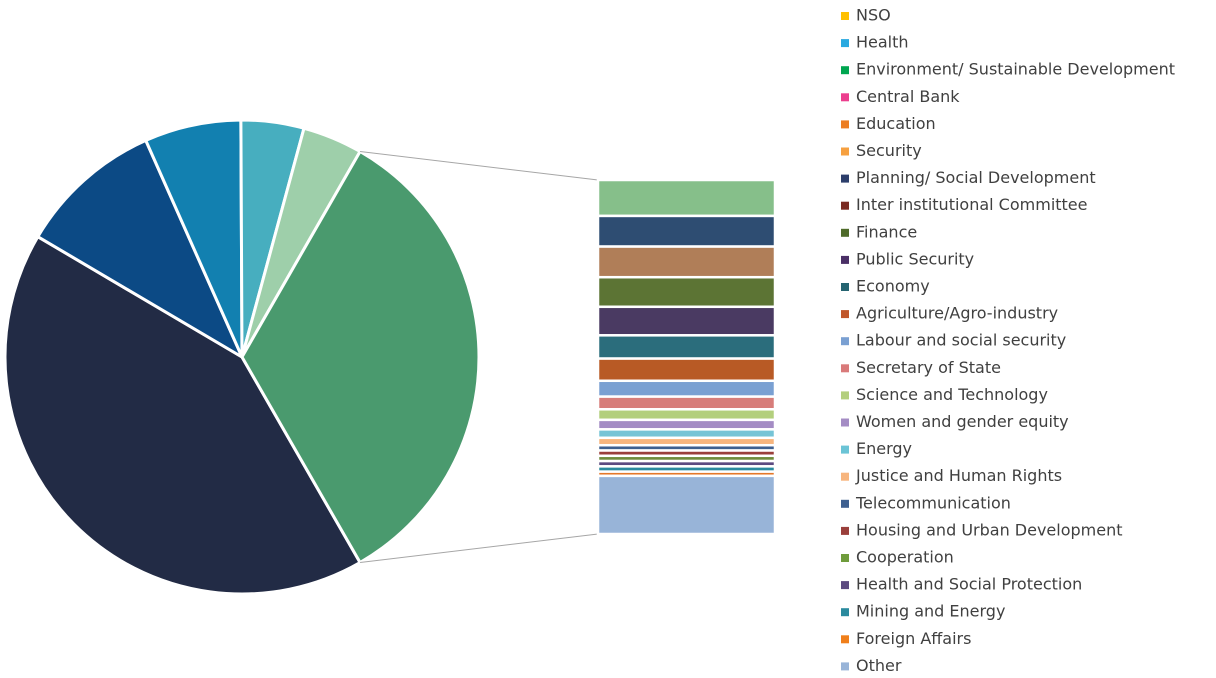  I want to click on legend-label: Finance, so click(886, 231).